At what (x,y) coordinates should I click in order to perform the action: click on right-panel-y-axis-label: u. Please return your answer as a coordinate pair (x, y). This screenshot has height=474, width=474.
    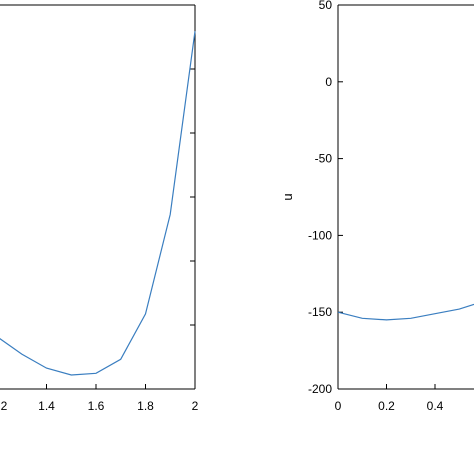
    Looking at the image, I should click on (287, 196).